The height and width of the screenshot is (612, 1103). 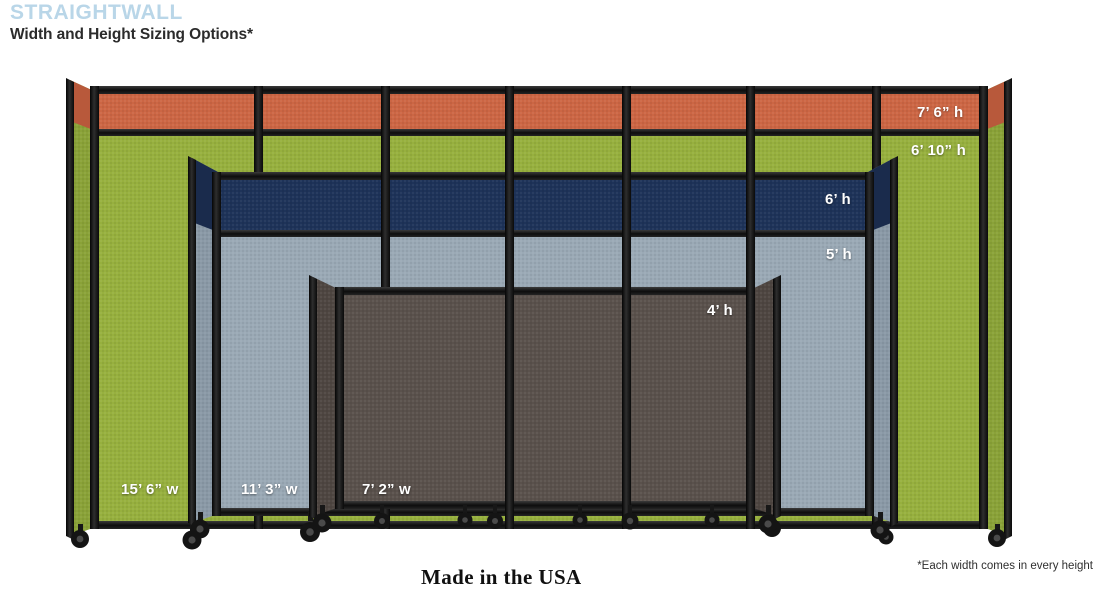 What do you see at coordinates (938, 150) in the screenshot?
I see `height-label-6ft10: 6’ 10” h` at bounding box center [938, 150].